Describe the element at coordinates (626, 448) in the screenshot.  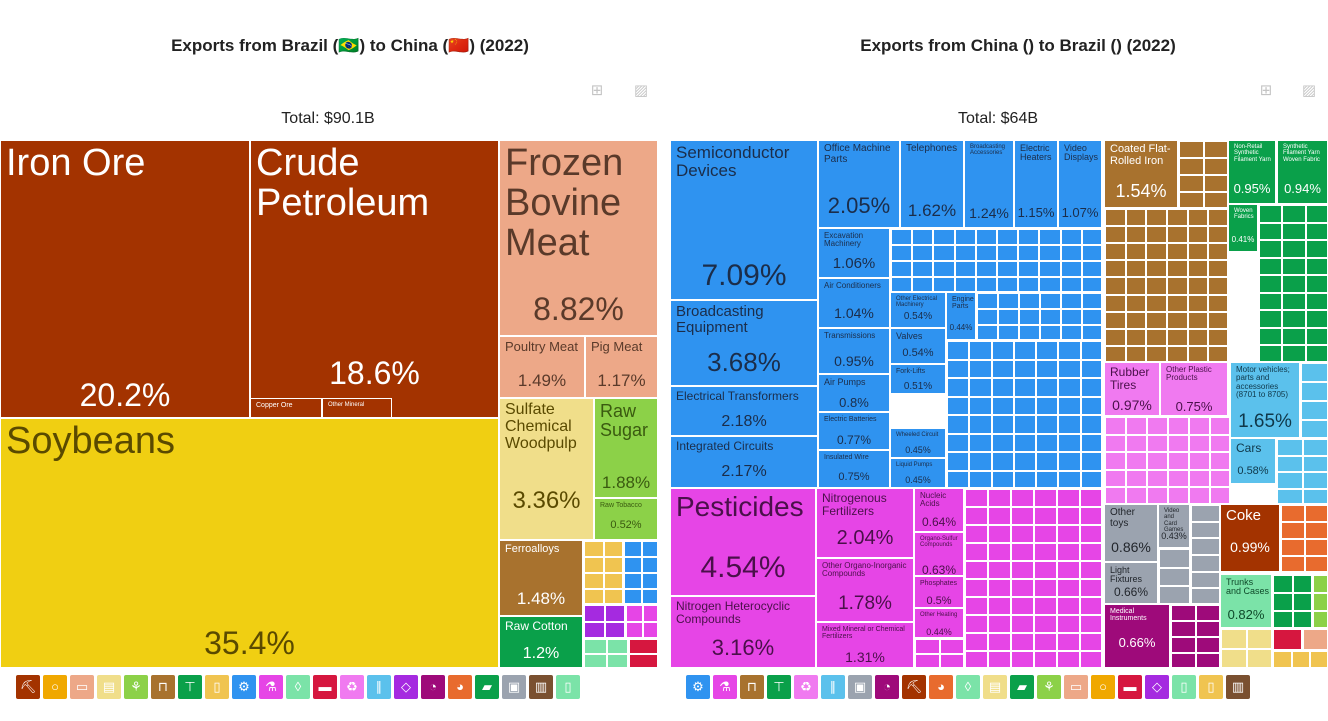
I see `treemap-tile: Raw Sugar 1.88%` at that location.